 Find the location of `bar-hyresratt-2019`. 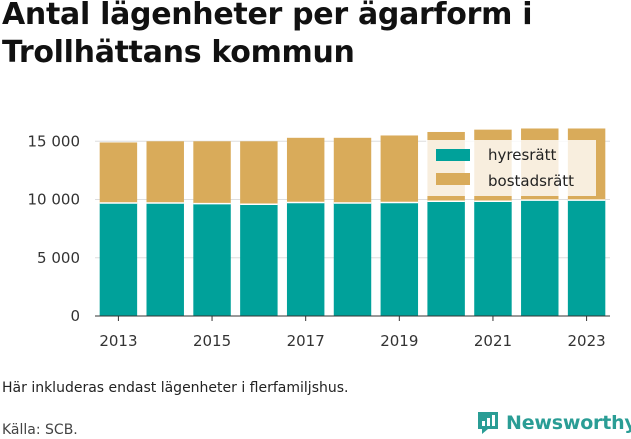

bar-hyresratt-2019 is located at coordinates (399, 259).